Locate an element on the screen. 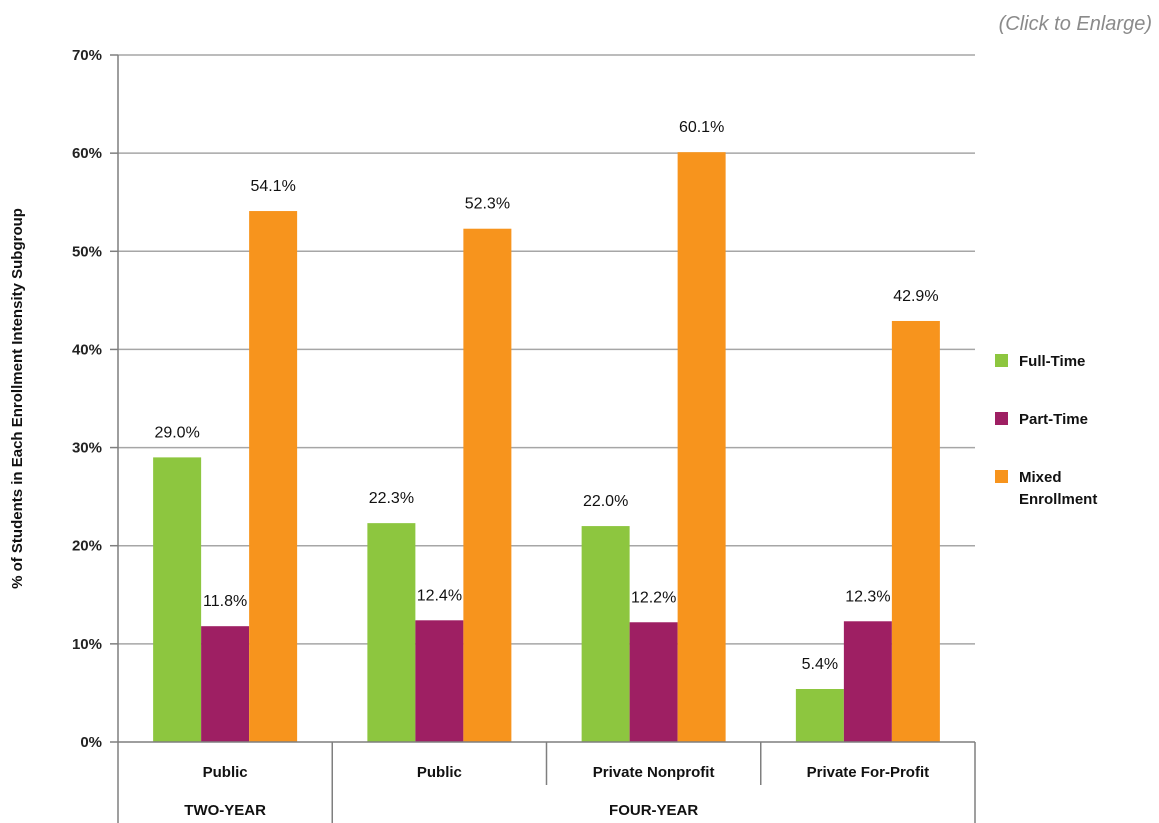  data-label: 54.1% is located at coordinates (272, 186).